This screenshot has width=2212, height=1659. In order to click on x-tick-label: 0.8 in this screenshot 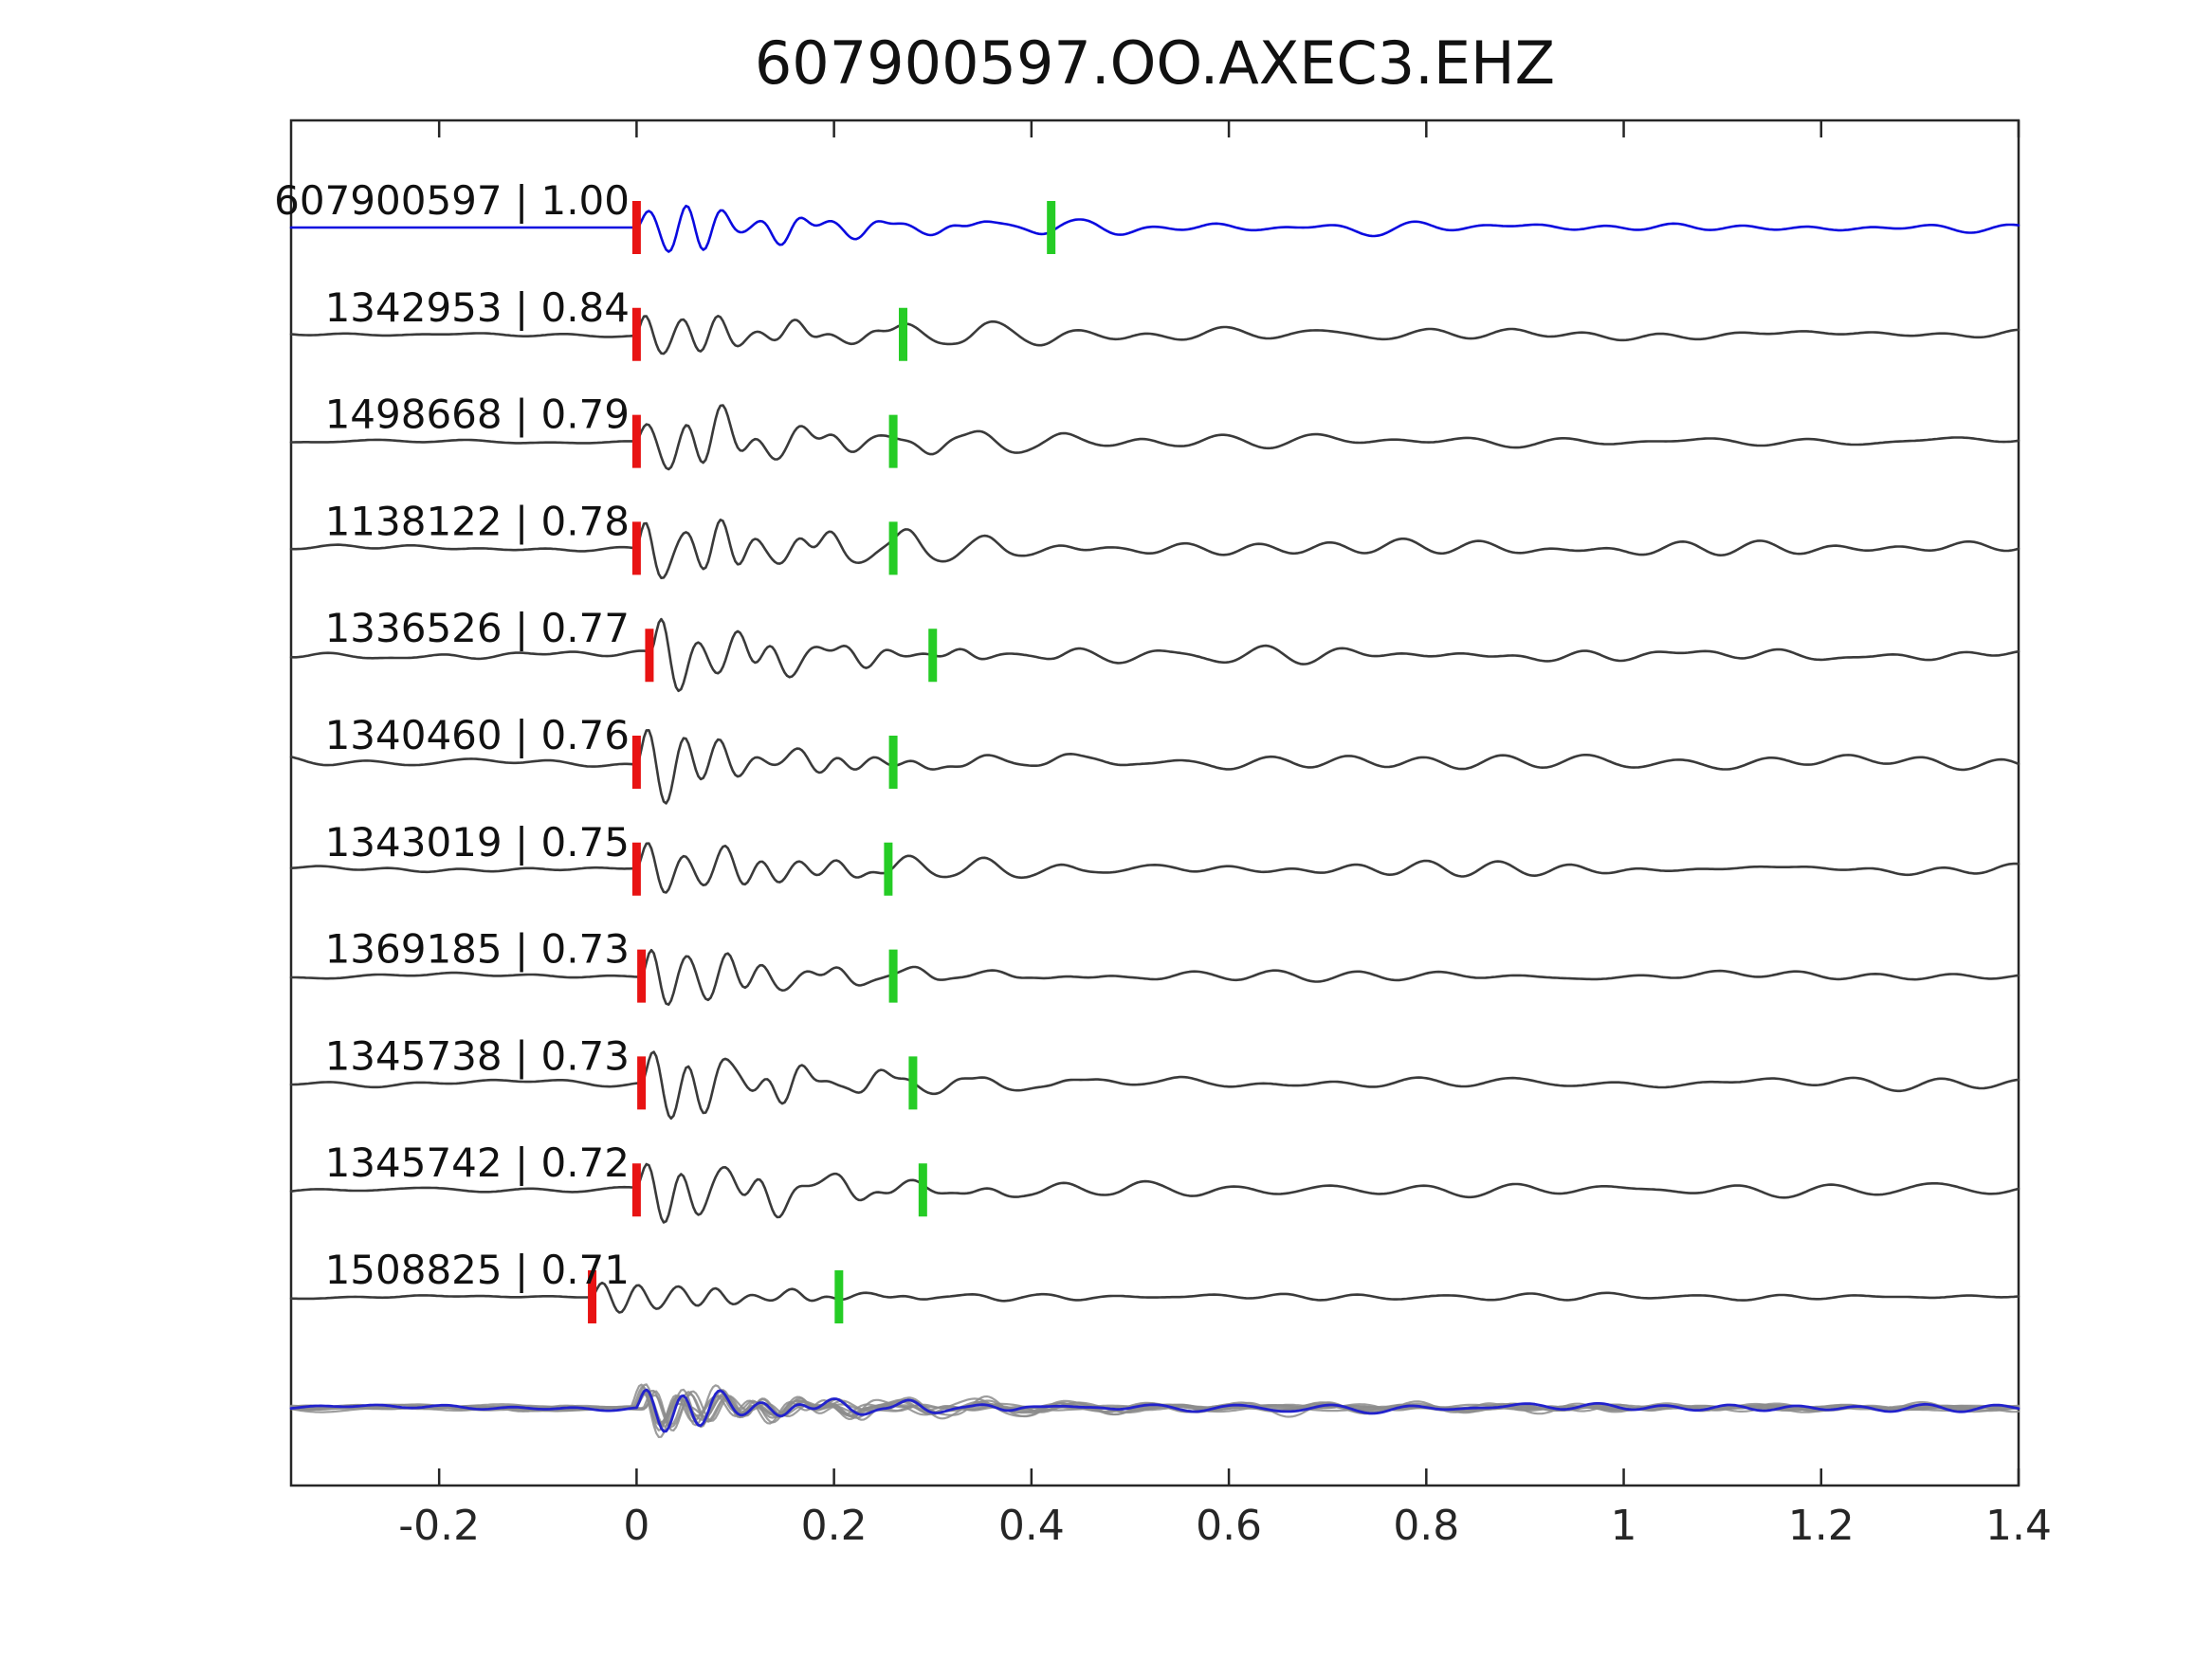, I will do `click(1426, 1526)`.